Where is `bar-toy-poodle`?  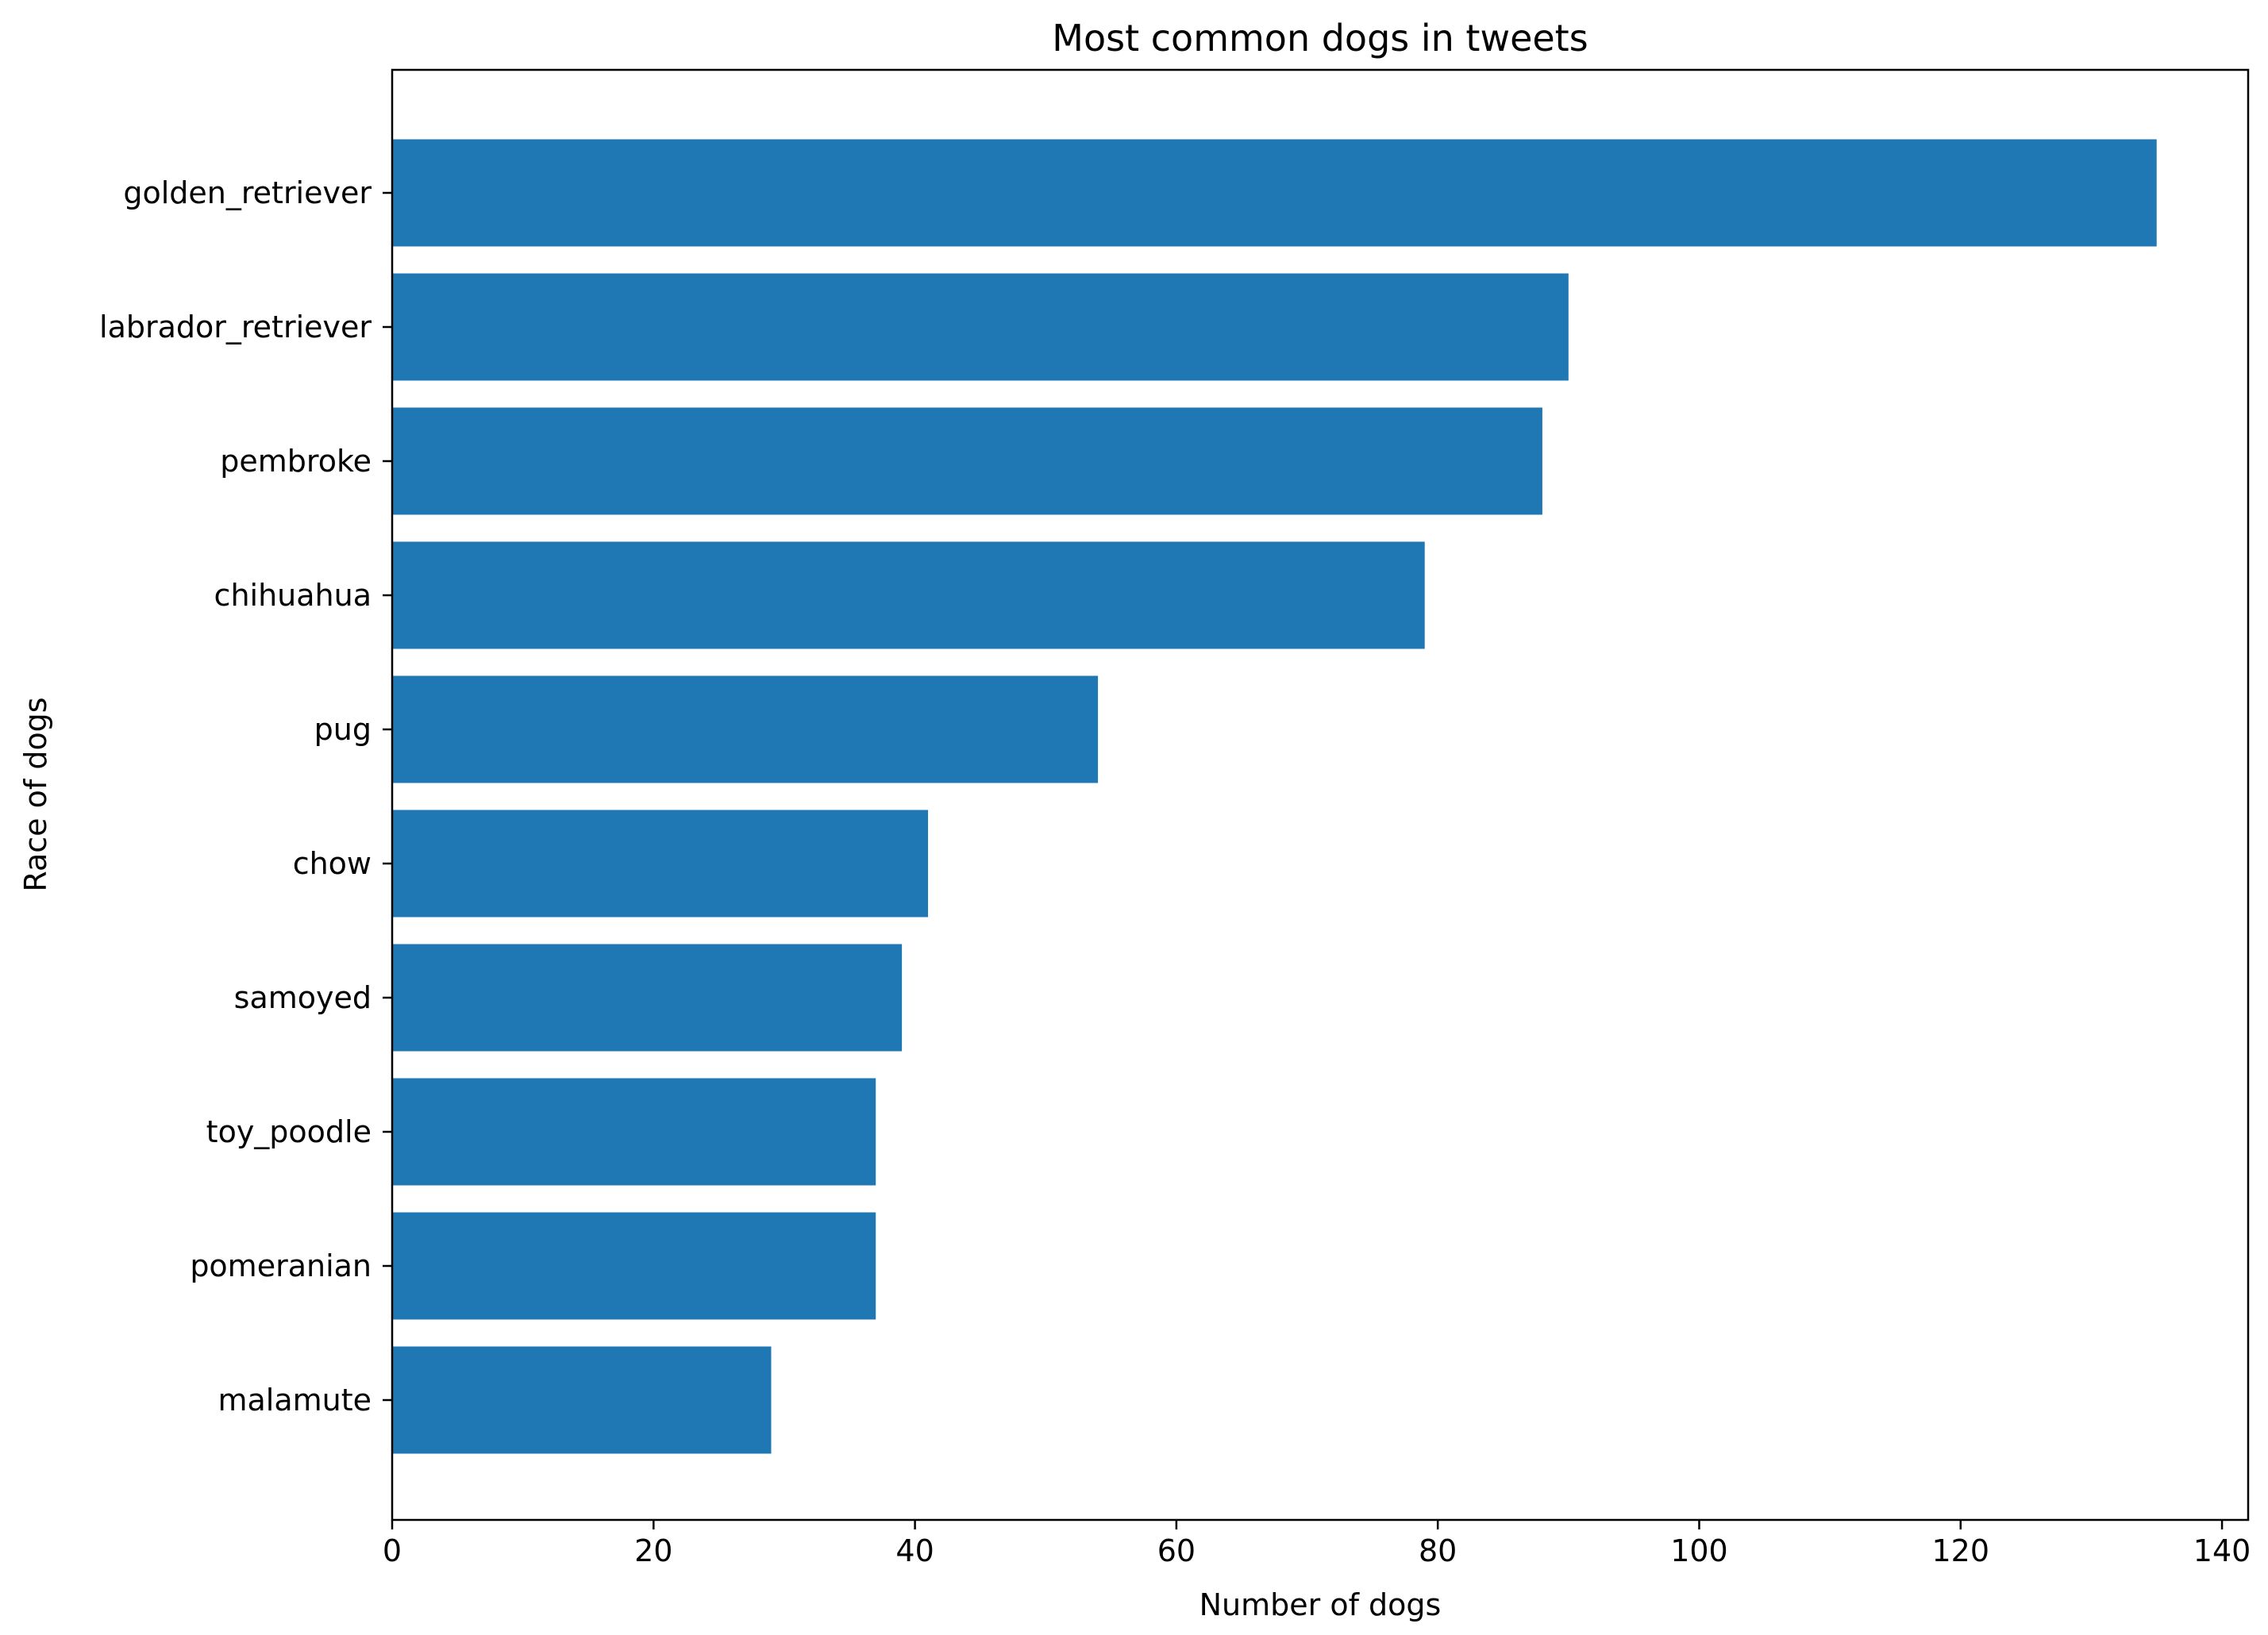
bar-toy-poodle is located at coordinates (634, 1132).